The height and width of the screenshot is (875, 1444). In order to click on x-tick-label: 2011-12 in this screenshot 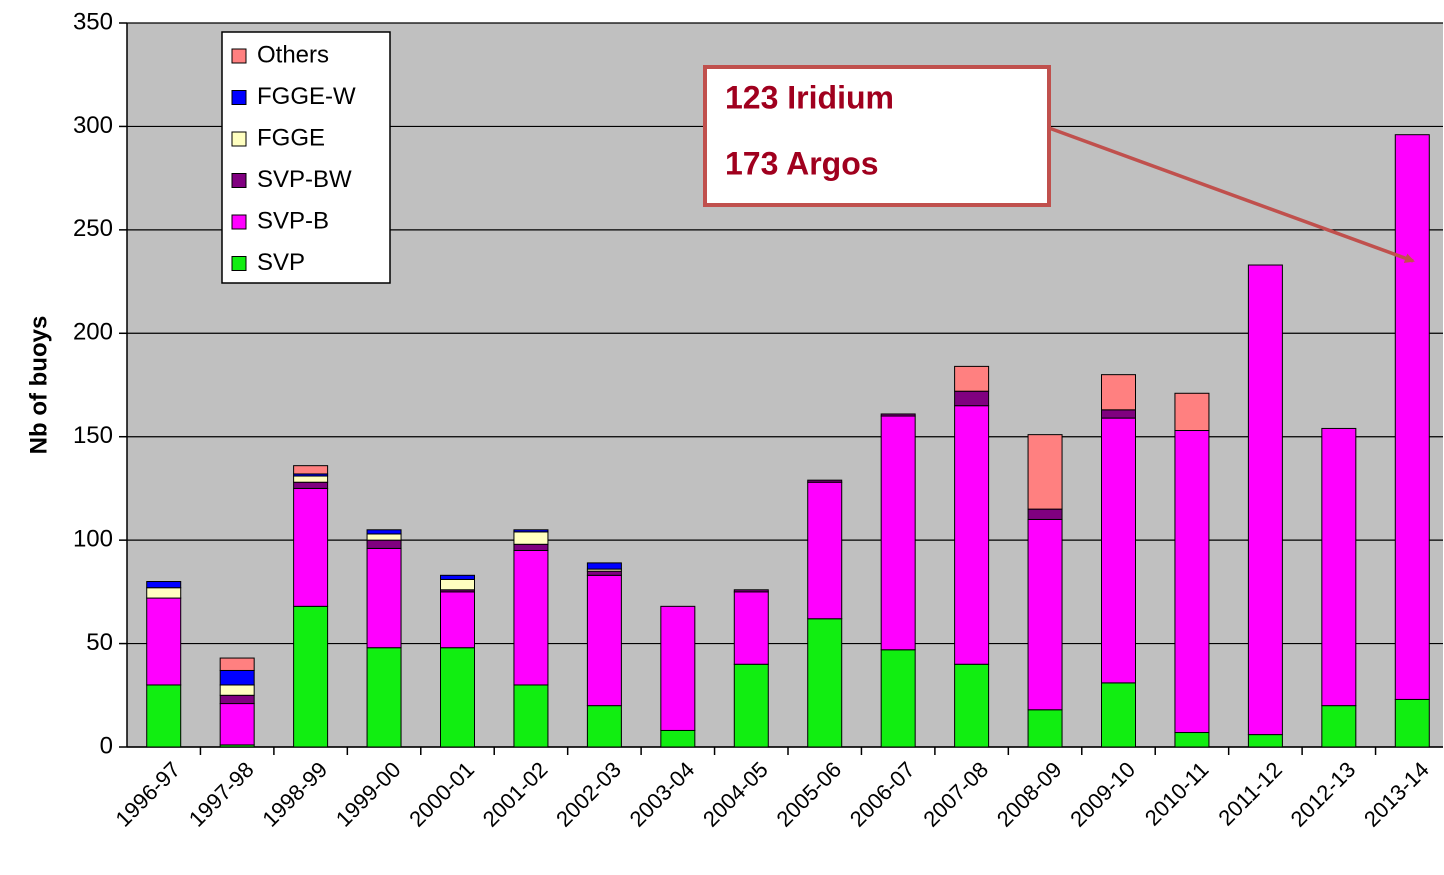, I will do `click(1250, 794)`.